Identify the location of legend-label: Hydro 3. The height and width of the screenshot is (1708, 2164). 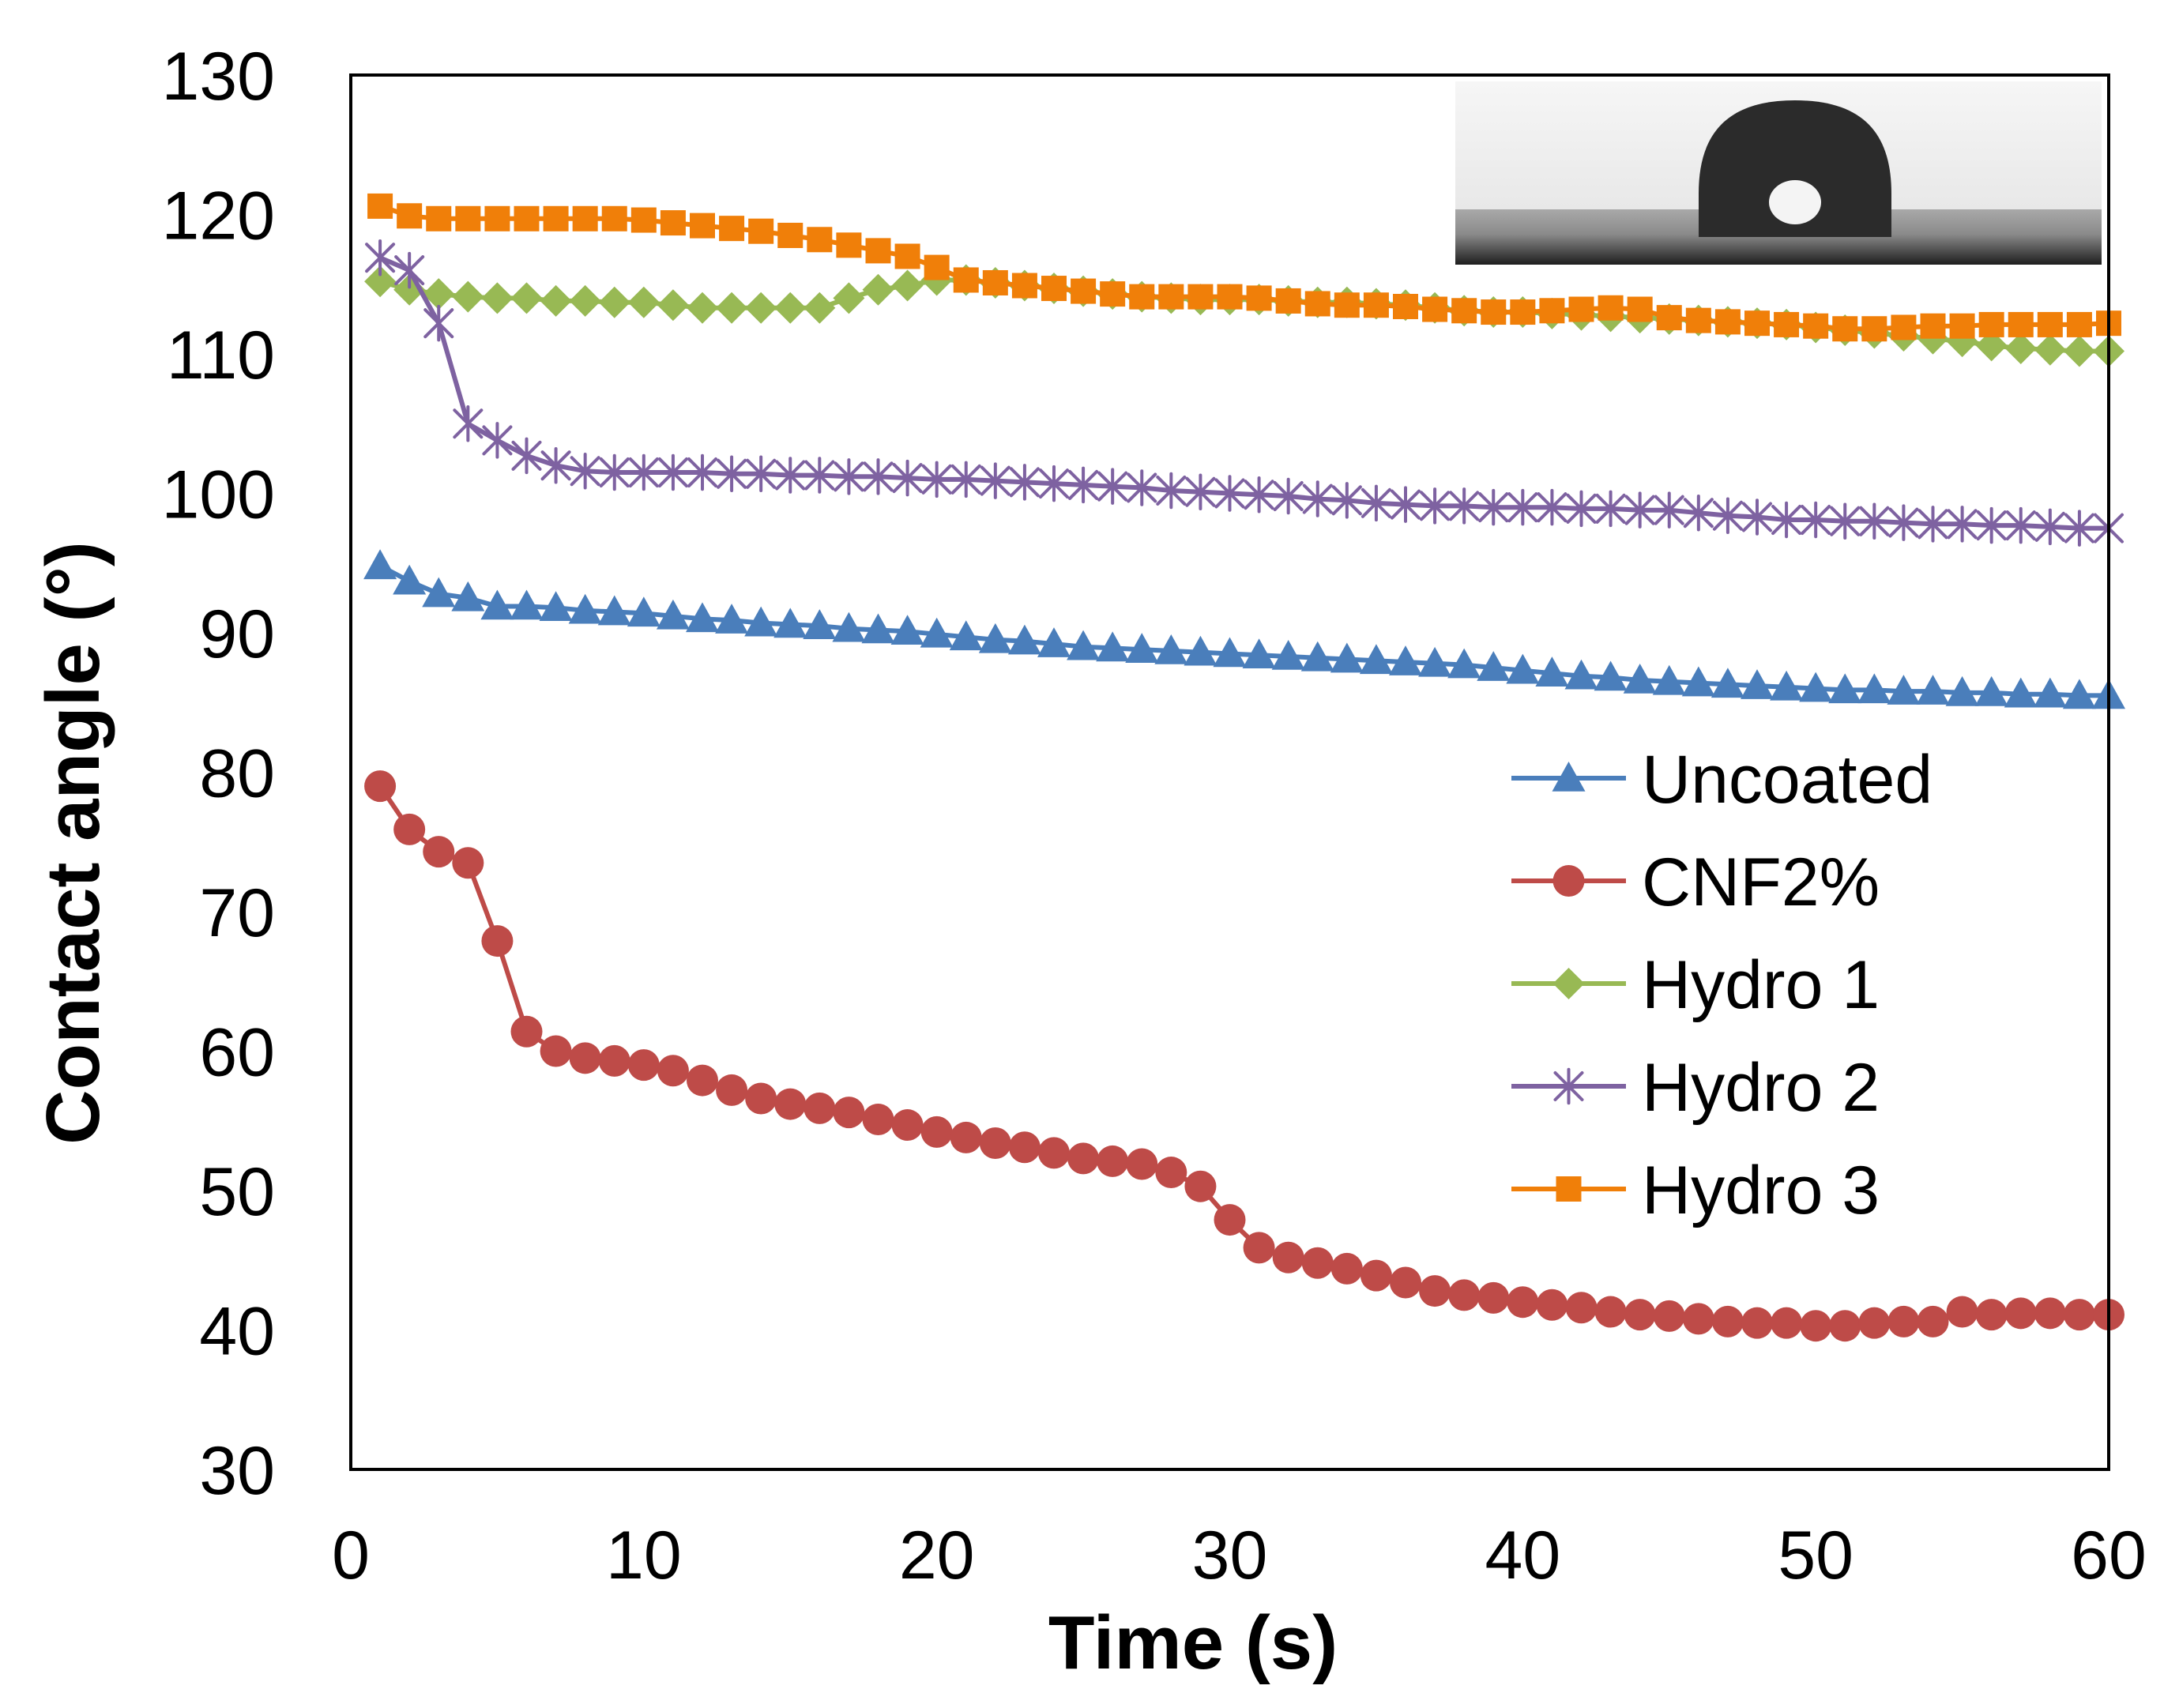
(1761, 1190).